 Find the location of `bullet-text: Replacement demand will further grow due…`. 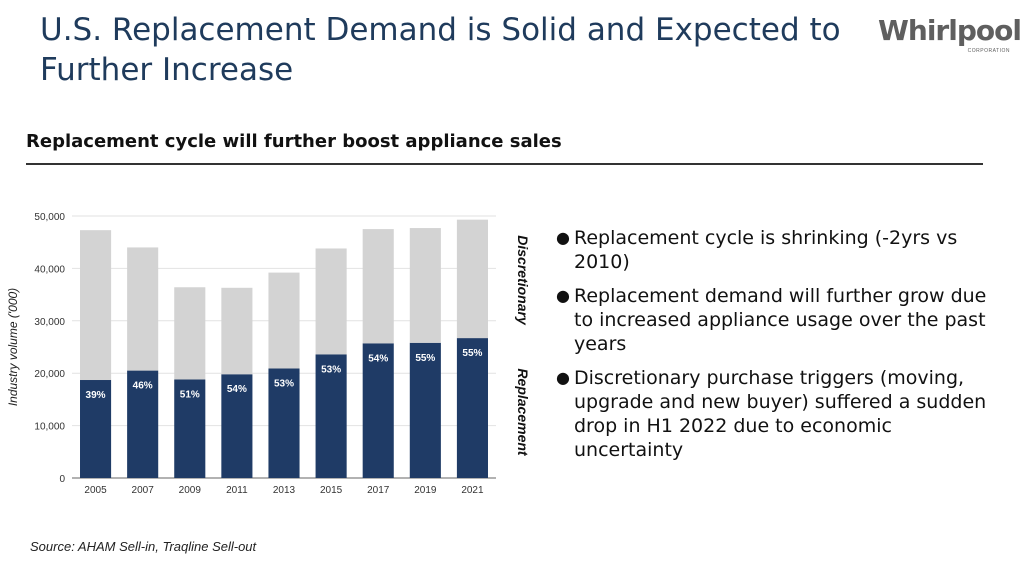

bullet-text: Replacement demand will further grow due… is located at coordinates (780, 320).